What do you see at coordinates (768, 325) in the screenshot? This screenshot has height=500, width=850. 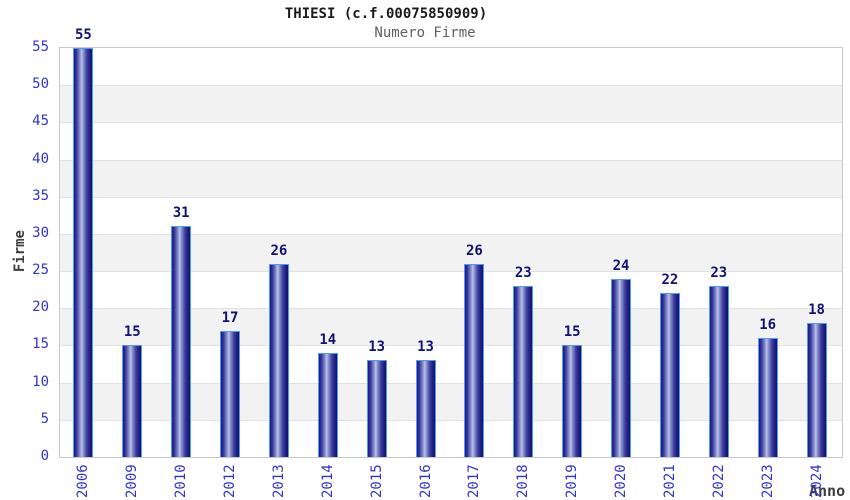 I see `bar-value-label: 16` at bounding box center [768, 325].